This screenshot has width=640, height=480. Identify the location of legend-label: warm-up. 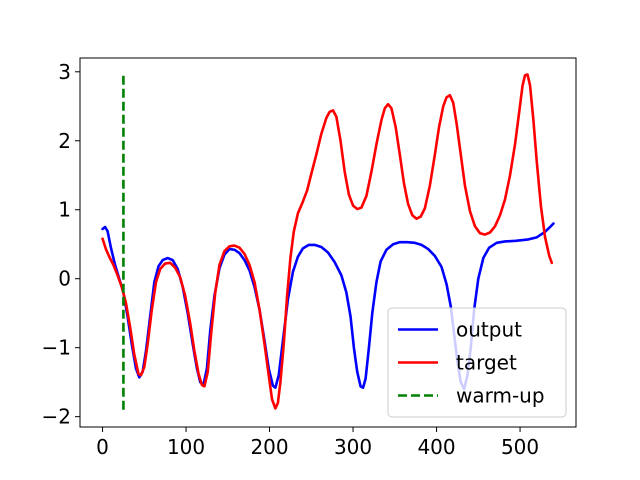
(500, 396).